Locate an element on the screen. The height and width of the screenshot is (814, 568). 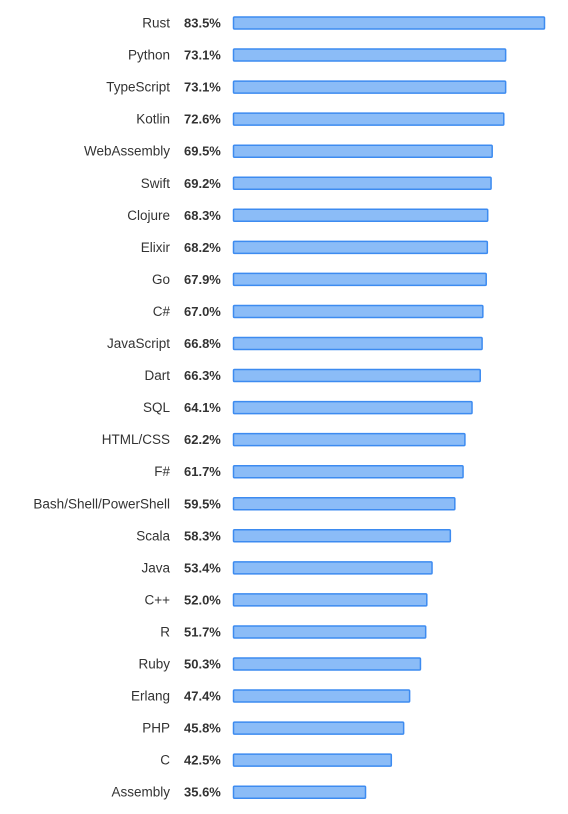
value-label: 83.5% is located at coordinates (202, 23).